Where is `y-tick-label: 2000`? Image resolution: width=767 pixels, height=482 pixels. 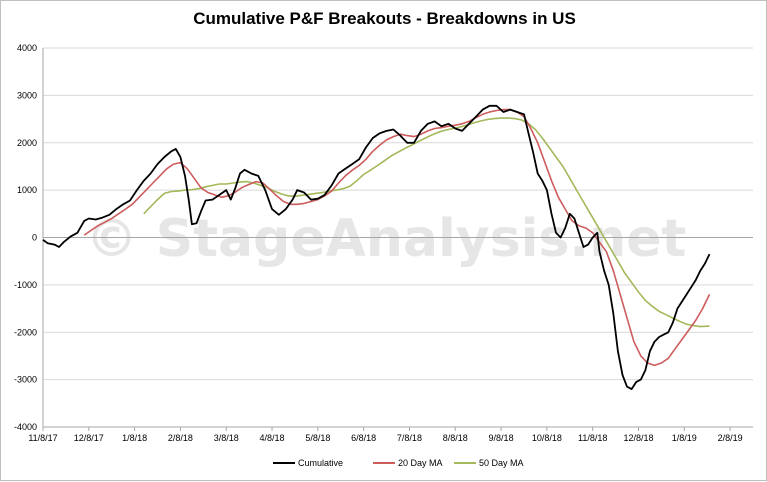
y-tick-label: 2000 is located at coordinates (27, 143).